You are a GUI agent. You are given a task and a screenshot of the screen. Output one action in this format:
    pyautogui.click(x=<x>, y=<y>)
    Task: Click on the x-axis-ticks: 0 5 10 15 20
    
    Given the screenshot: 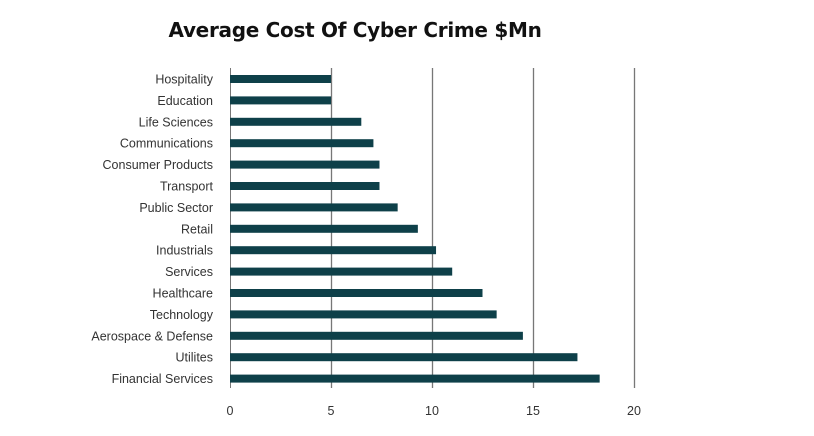 What is the action you would take?
    pyautogui.click(x=434, y=411)
    